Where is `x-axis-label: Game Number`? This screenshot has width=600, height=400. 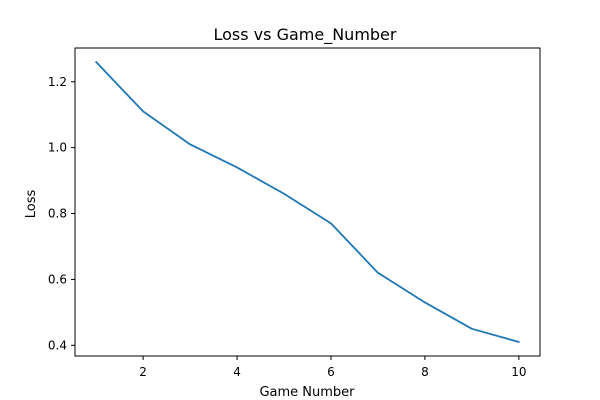
x-axis-label: Game Number is located at coordinates (307, 392).